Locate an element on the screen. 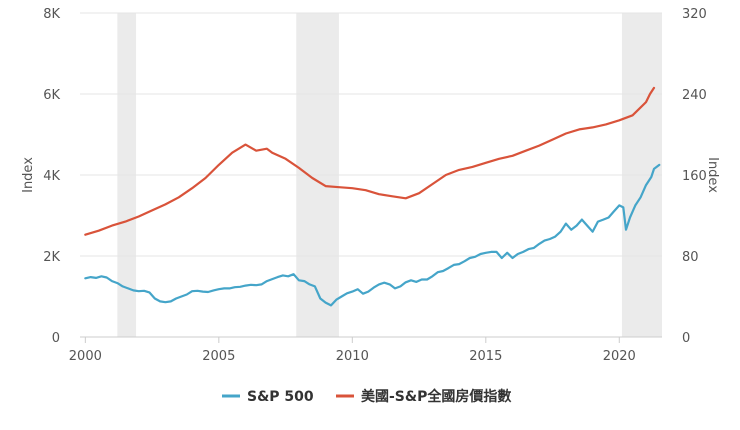  legend: S&P 500 美國-S&P全國房價指數 is located at coordinates (366, 396).